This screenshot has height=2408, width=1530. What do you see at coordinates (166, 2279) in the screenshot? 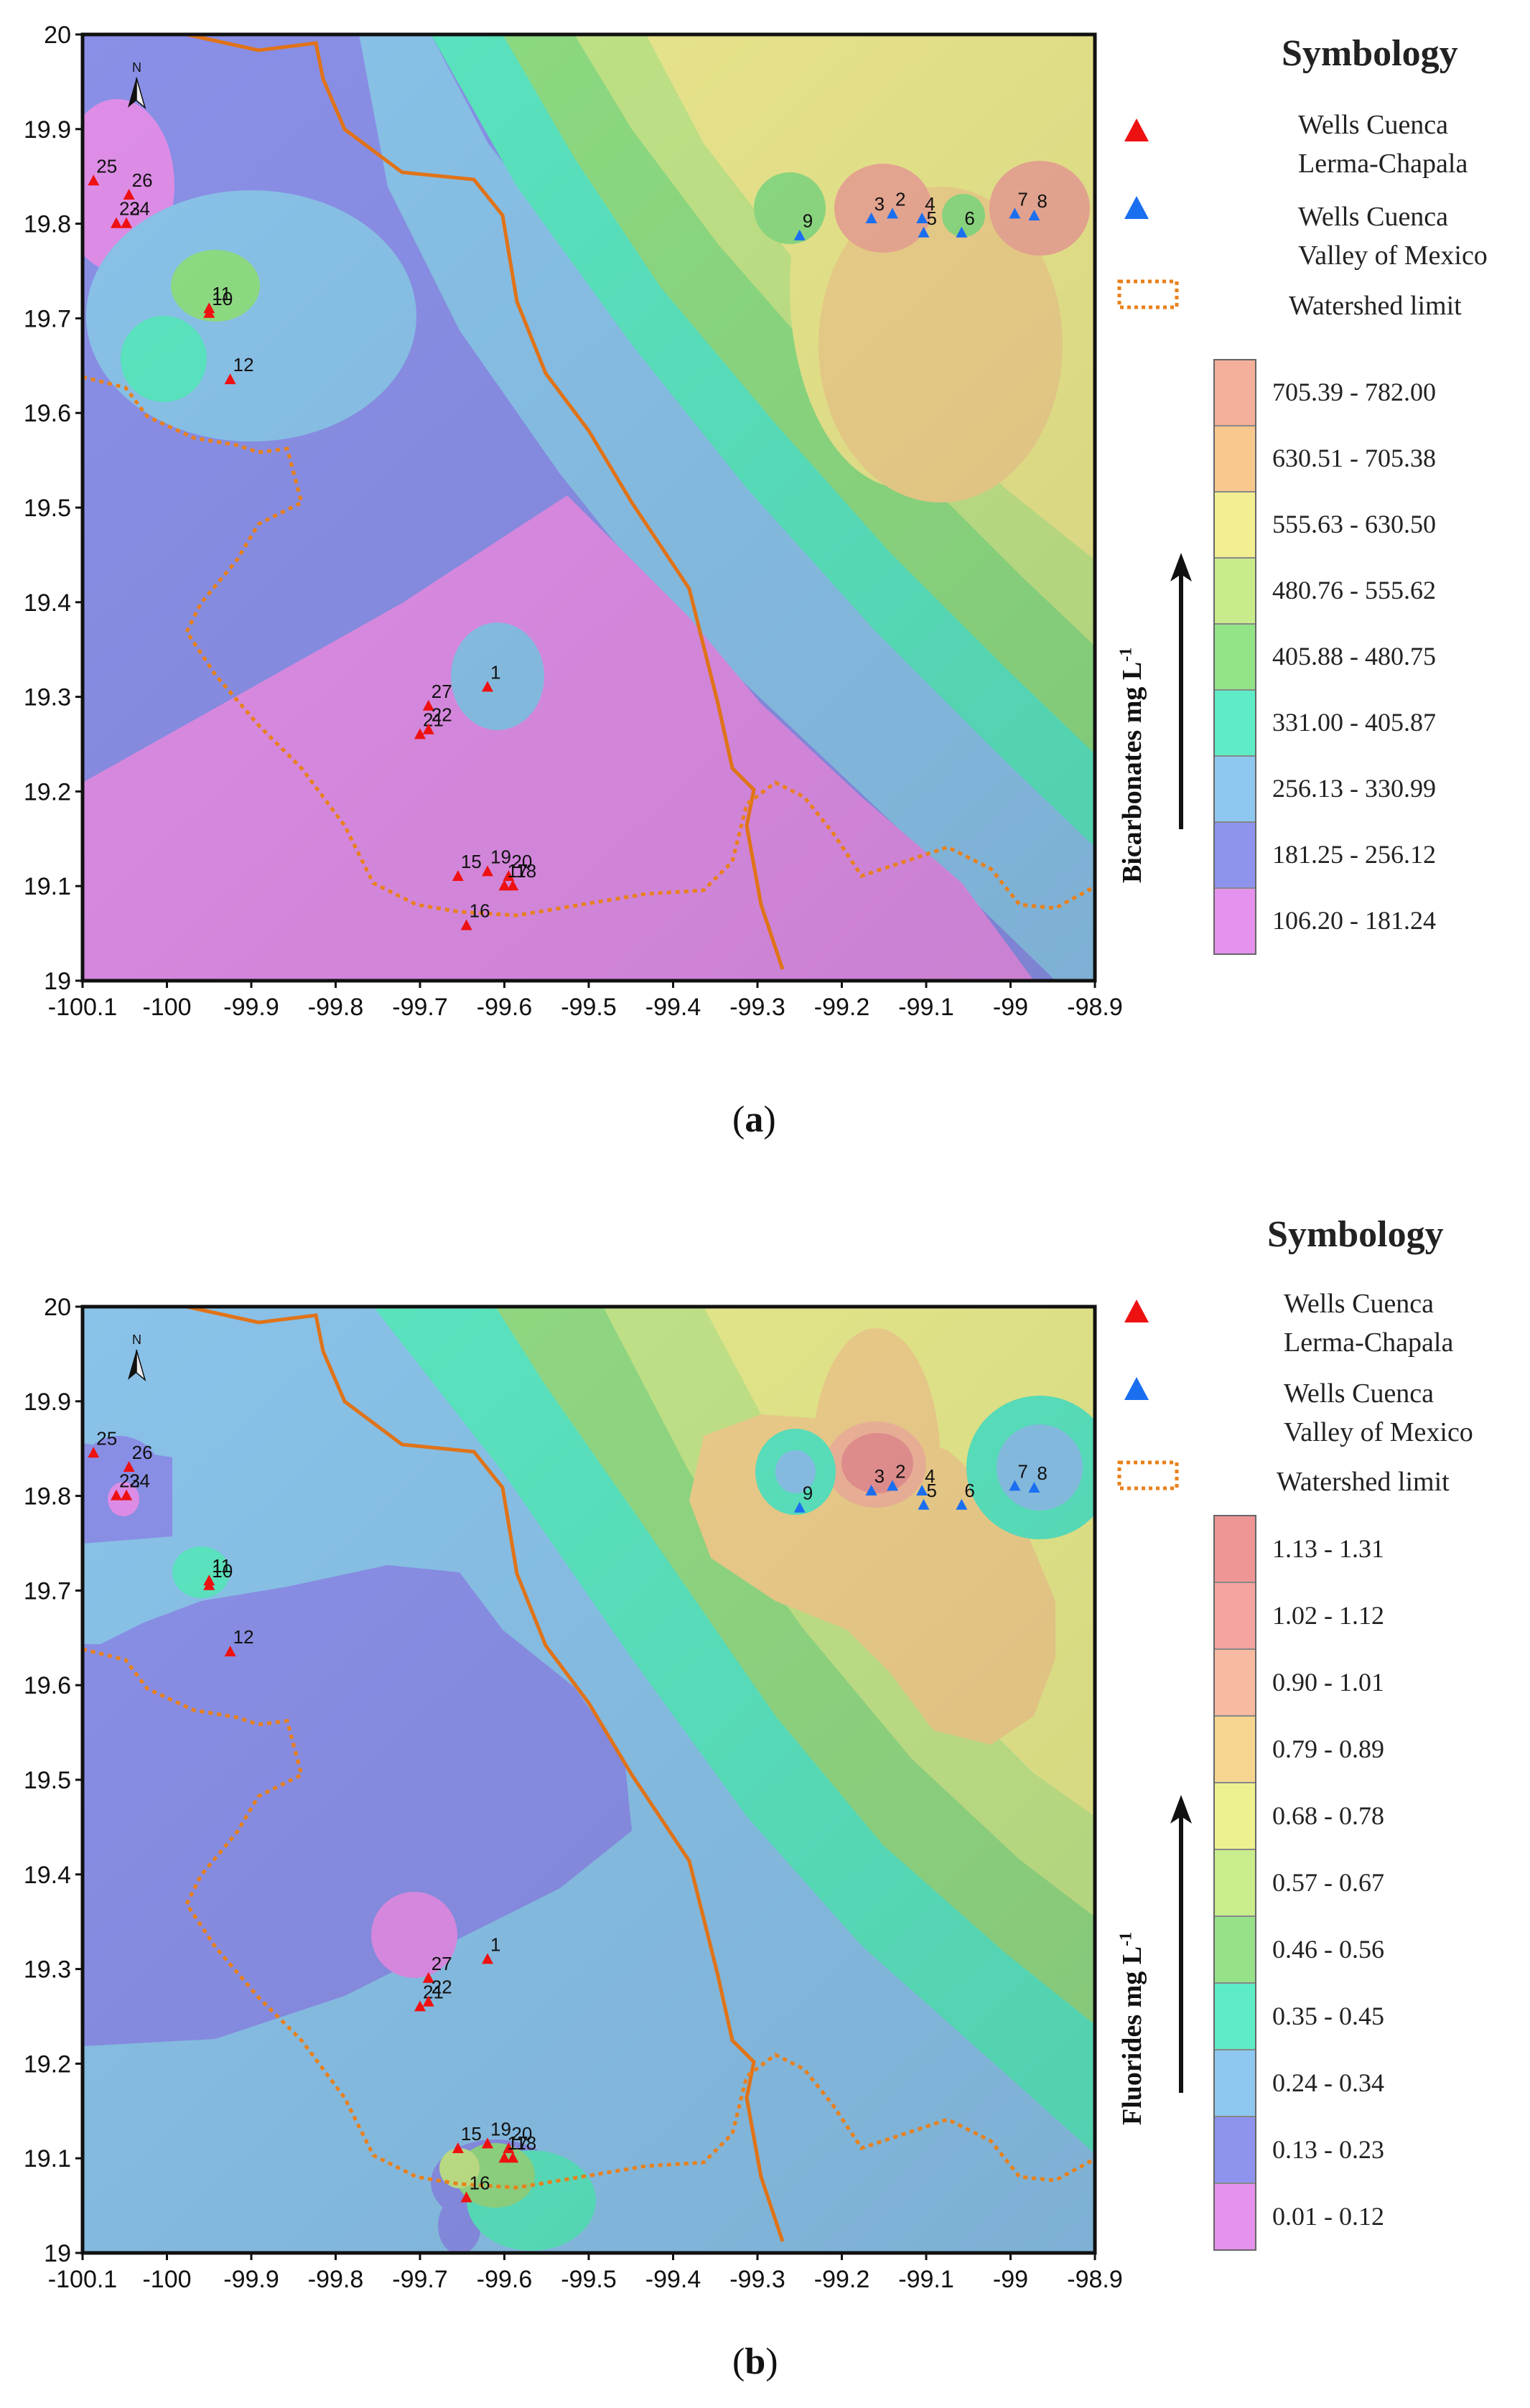
I see `x-tick-label: -100` at bounding box center [166, 2279].